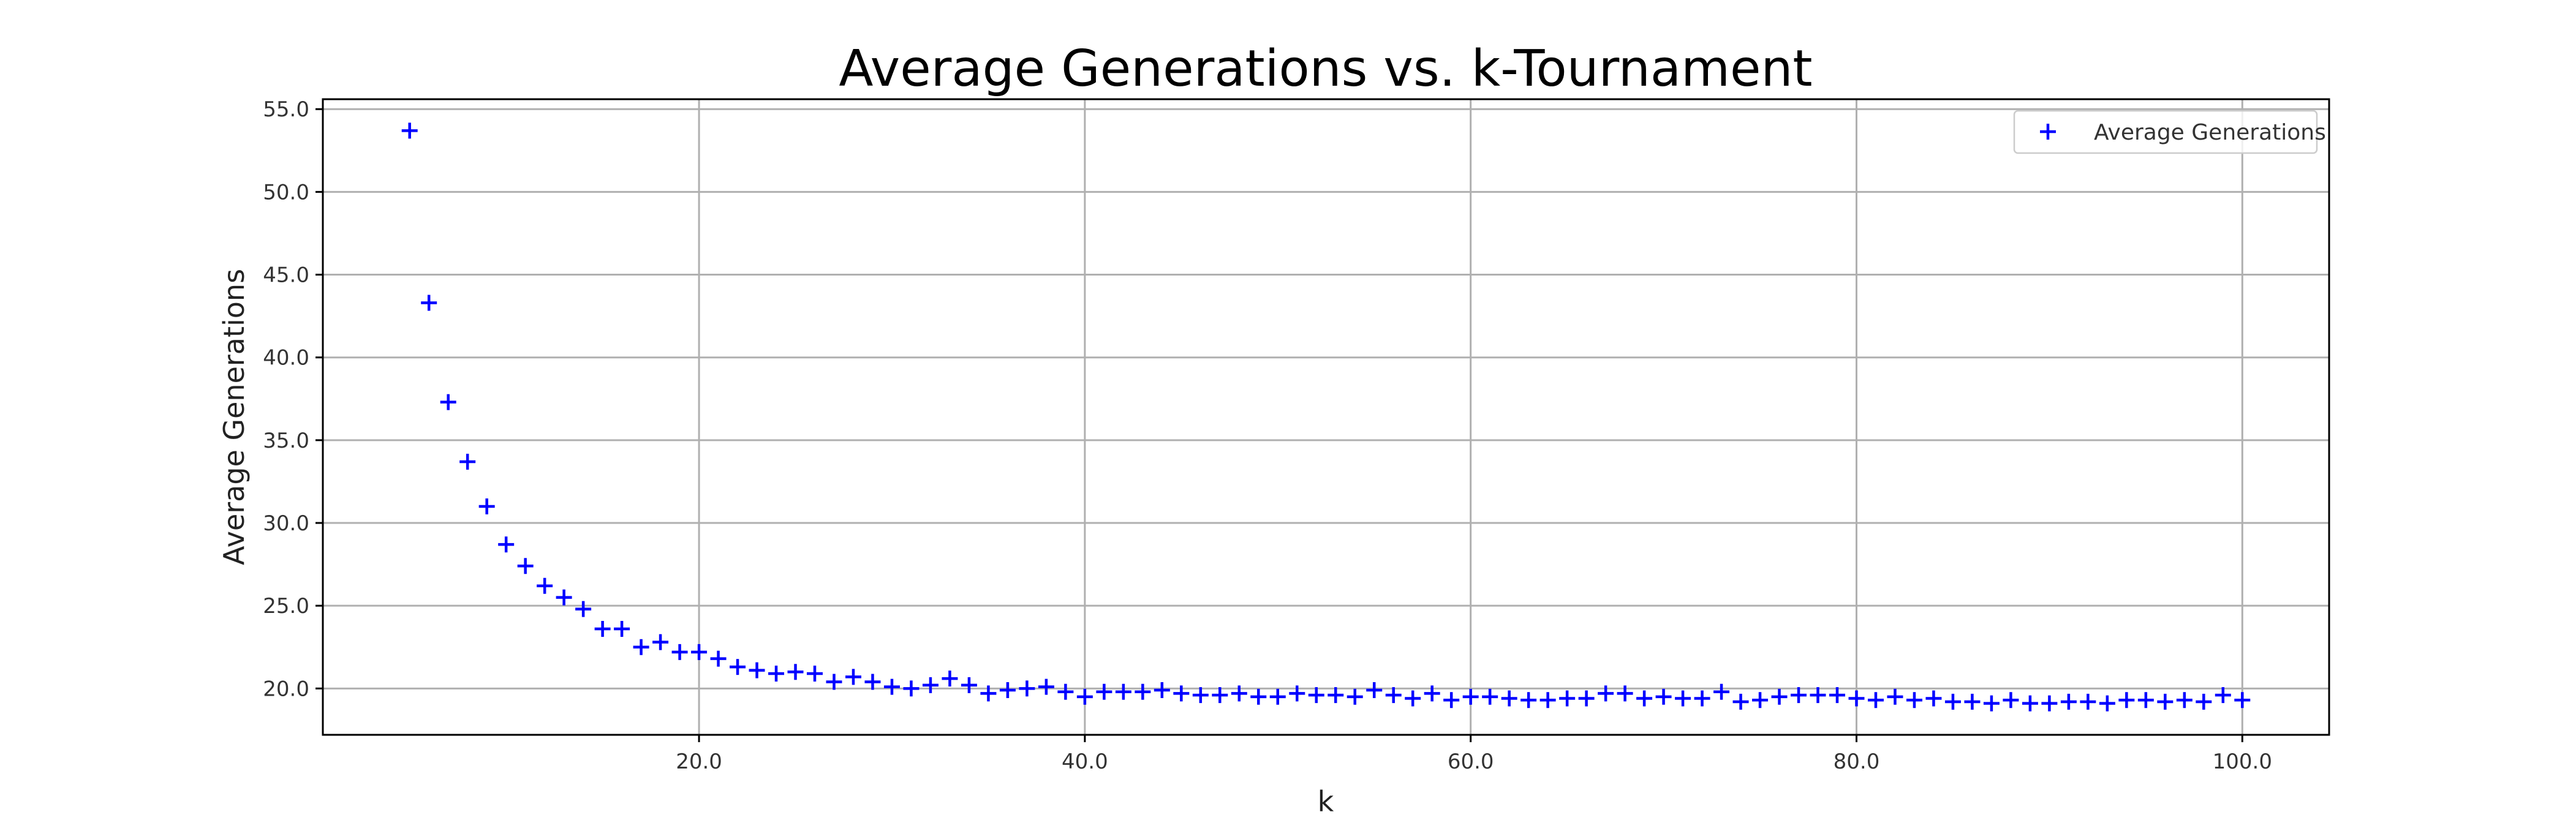  What do you see at coordinates (286, 689) in the screenshot?
I see `y-tick-label: 20.0` at bounding box center [286, 689].